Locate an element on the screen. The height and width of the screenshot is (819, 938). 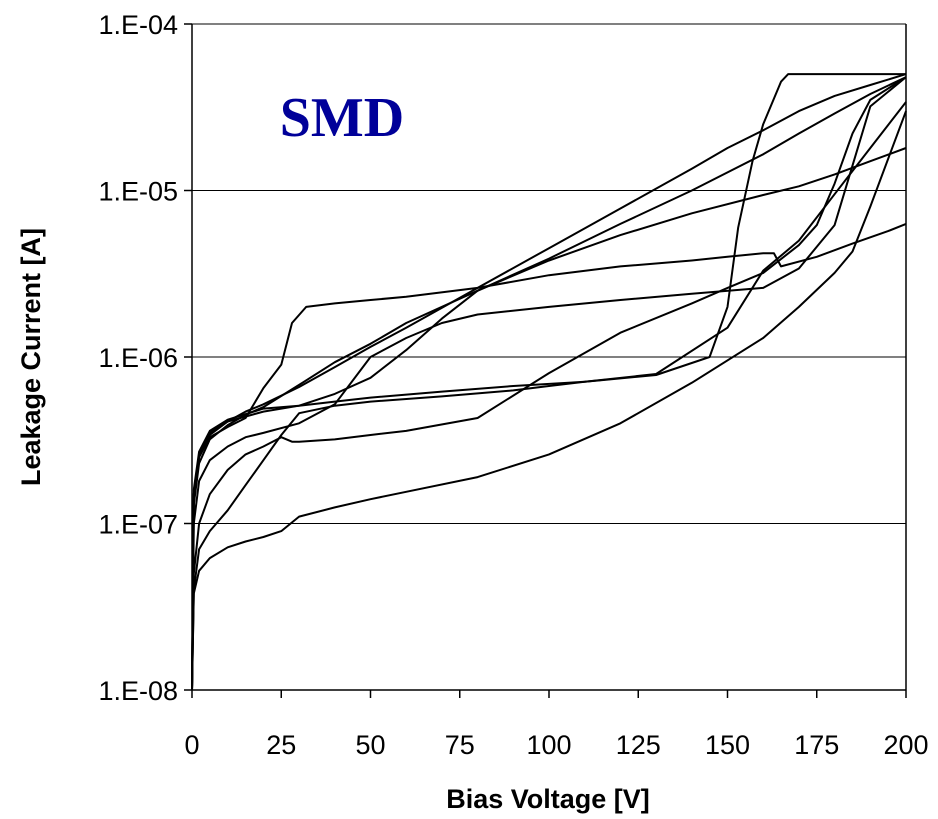
x-tick-labels: 0 25 50 75 100 125 150 175 200 is located at coordinates (556, 745).